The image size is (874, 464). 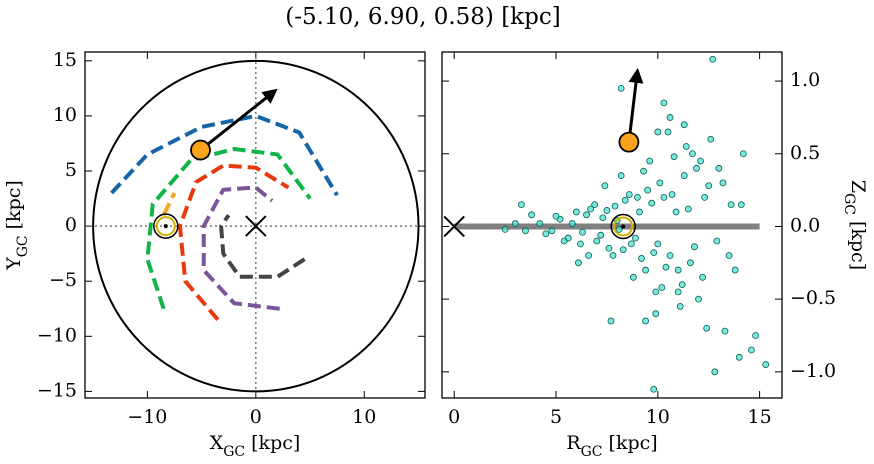 What do you see at coordinates (611, 446) in the screenshot?
I see `axis-label: RGC [kpc]` at bounding box center [611, 446].